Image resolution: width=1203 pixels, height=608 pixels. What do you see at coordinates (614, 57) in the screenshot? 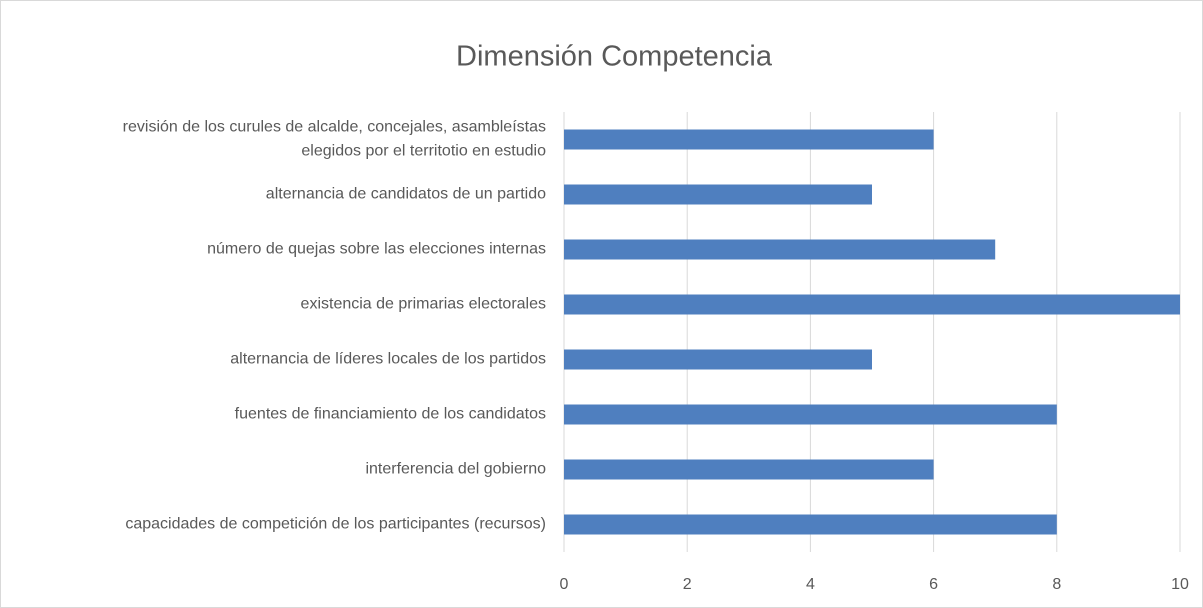
I see `chart-title: Dimensión Competencia` at bounding box center [614, 57].